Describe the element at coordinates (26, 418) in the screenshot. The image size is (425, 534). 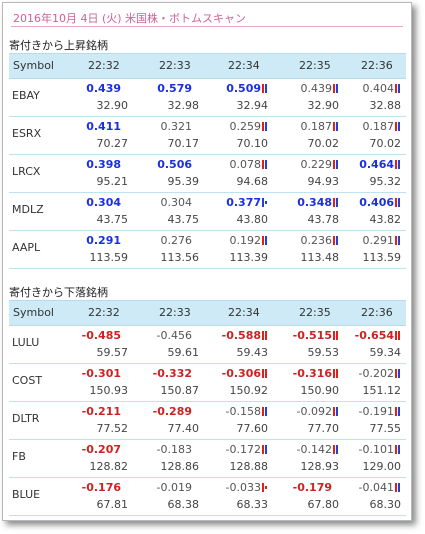
I see `symbol-label: DLTR` at that location.